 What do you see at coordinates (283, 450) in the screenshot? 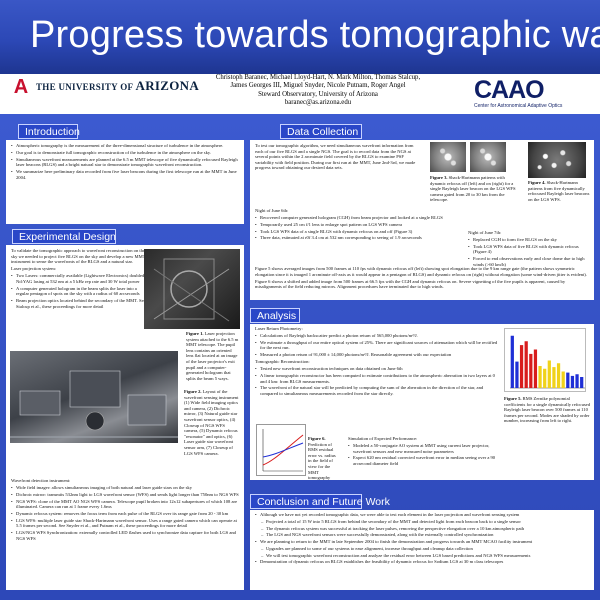
I see `rms-error-illustration` at bounding box center [283, 450].